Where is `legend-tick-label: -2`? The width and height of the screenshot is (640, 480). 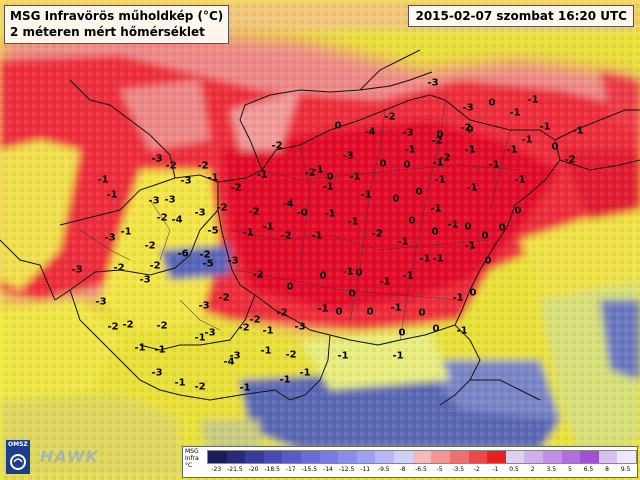
legend-tick-label: -2 is located at coordinates (476, 469).